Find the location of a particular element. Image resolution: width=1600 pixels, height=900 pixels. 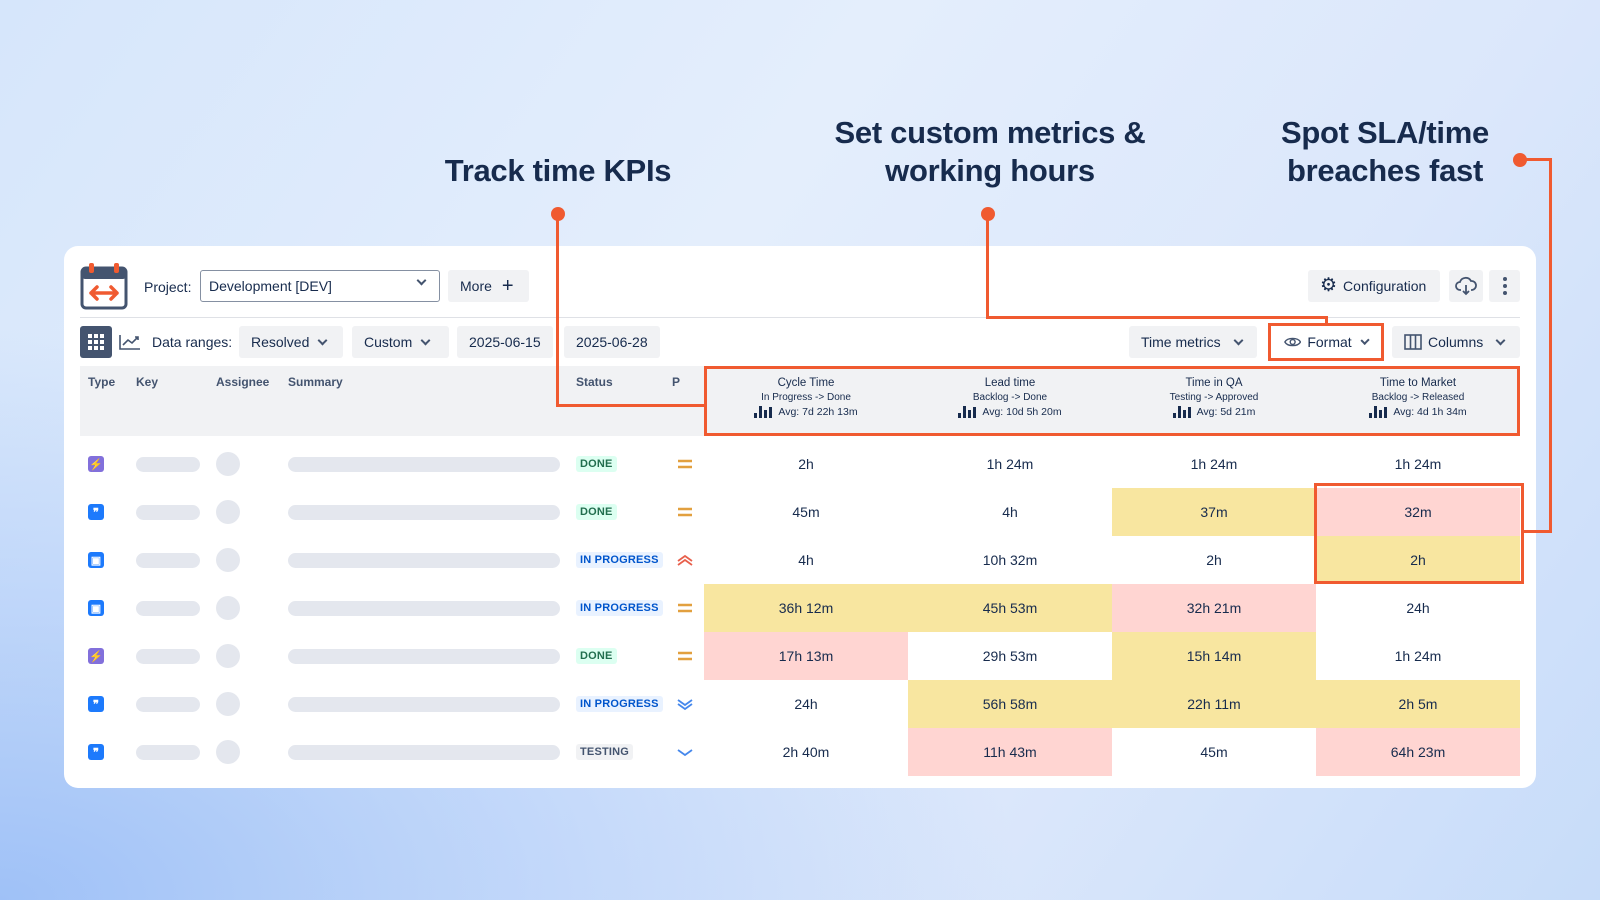

metric-transition: Backlog -> Done is located at coordinates (1010, 397).